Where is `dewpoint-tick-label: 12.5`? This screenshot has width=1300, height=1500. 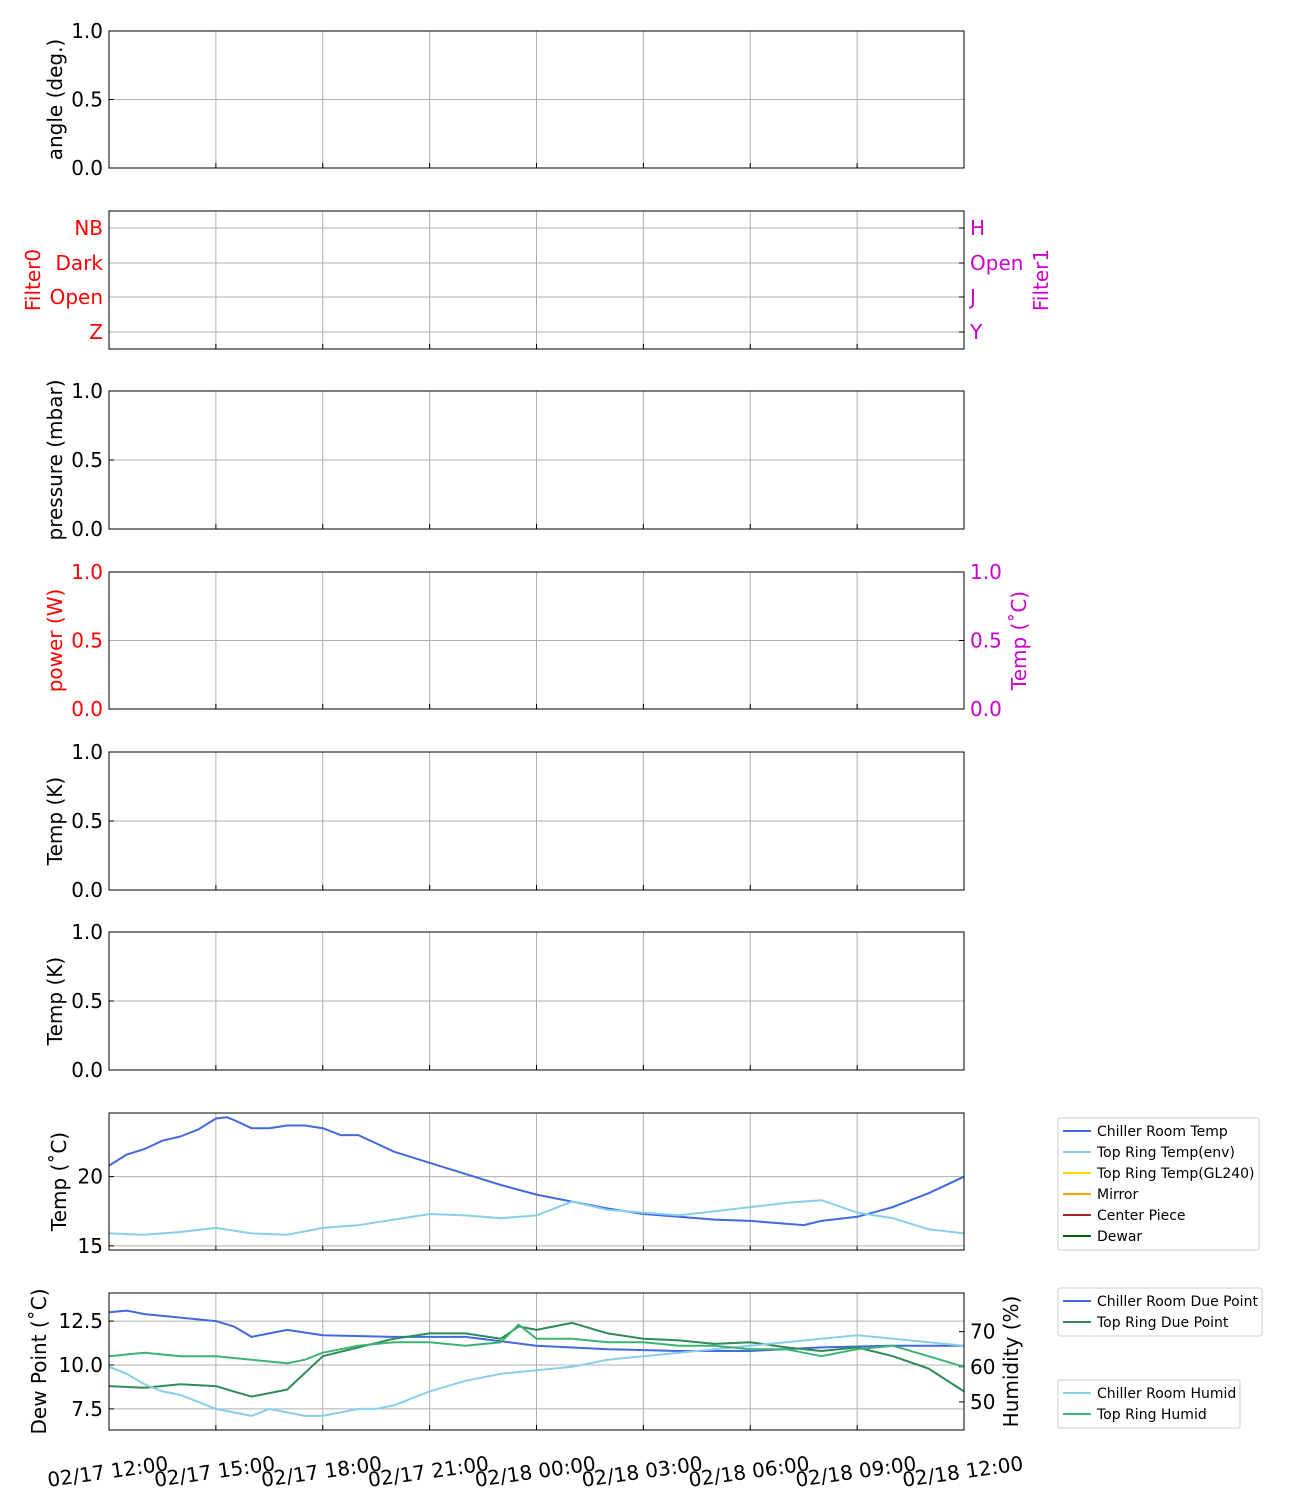 dewpoint-tick-label: 12.5 is located at coordinates (80, 1321).